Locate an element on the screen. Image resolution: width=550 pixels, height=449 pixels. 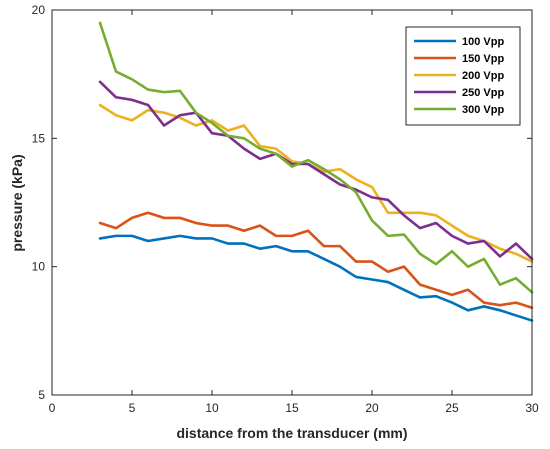
y-tick-label: 5 is located at coordinates (41, 395).